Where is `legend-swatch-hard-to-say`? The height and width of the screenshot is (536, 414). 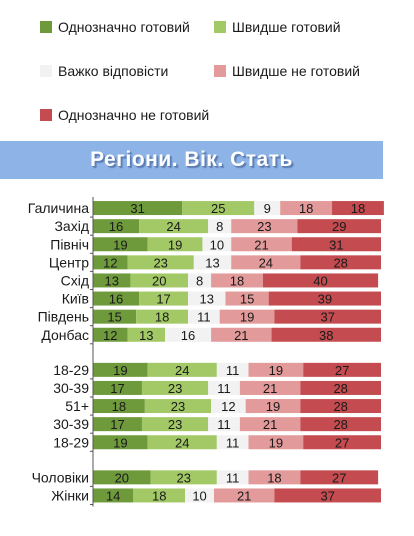
legend-swatch-hard-to-say is located at coordinates (46, 71).